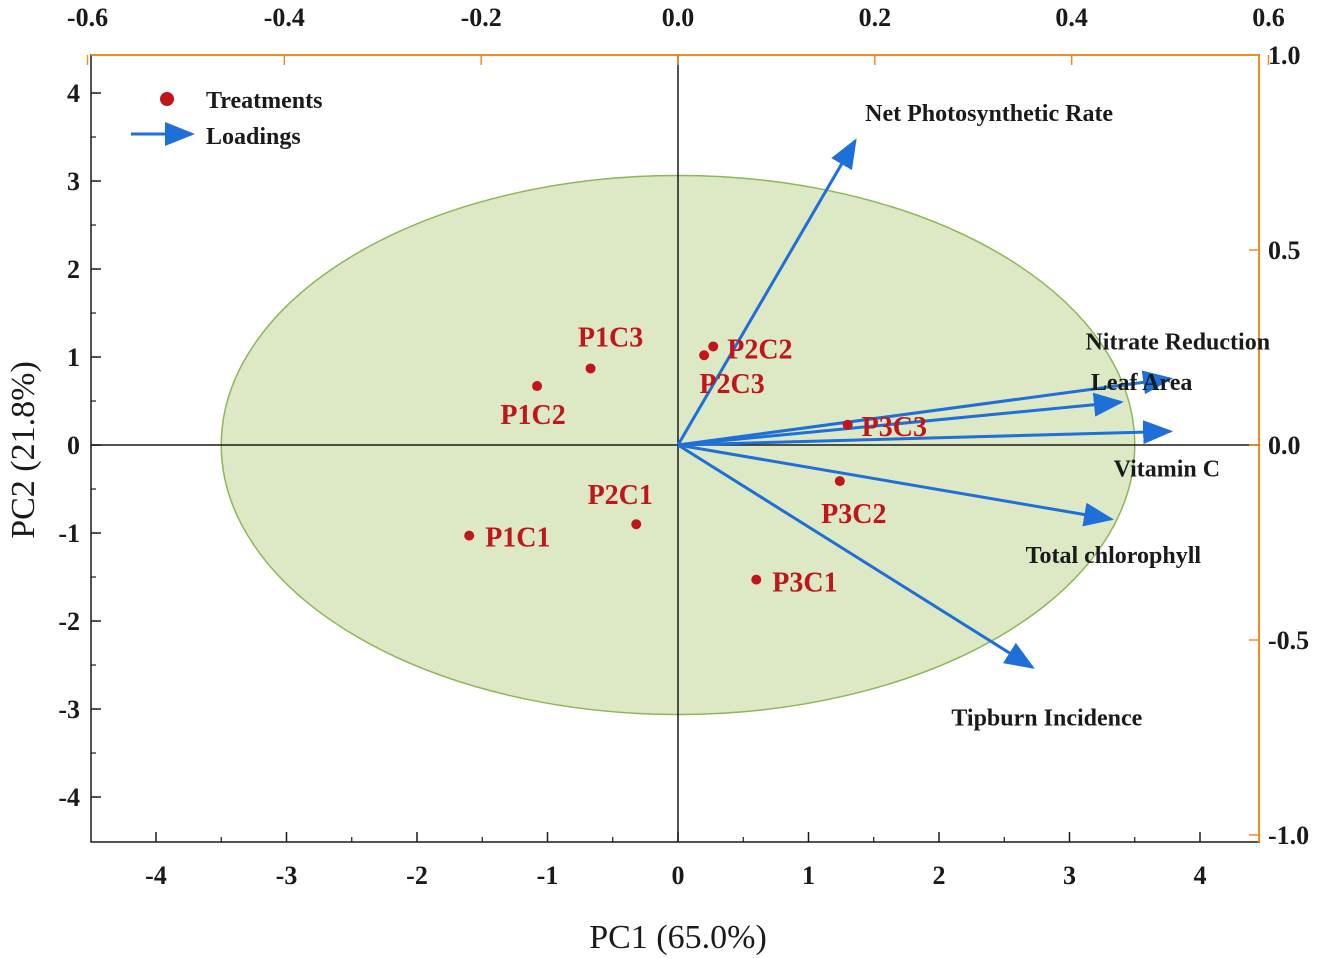 This screenshot has width=1338, height=958. I want to click on y-axis-title: PC2 (21.8%), so click(23, 450).